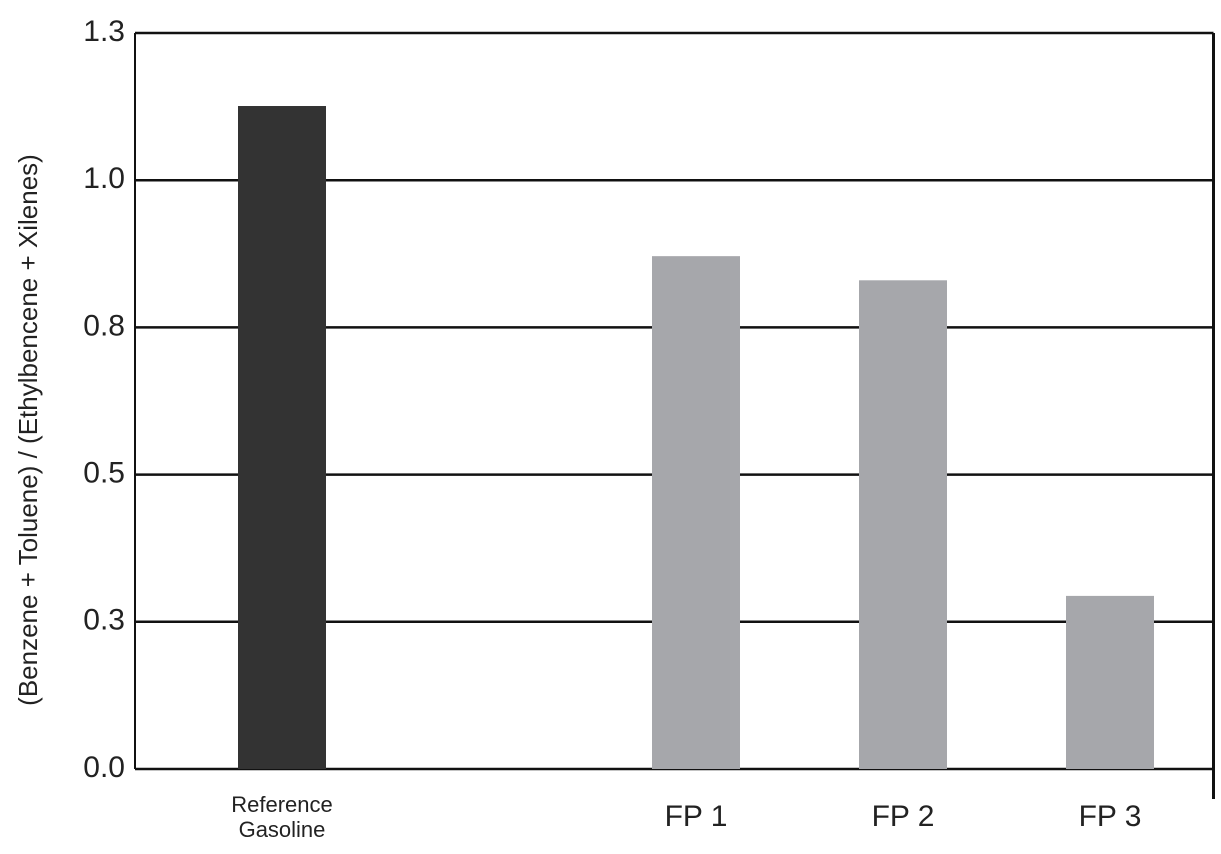  I want to click on y-tick-label: 0.0, so click(104, 767).